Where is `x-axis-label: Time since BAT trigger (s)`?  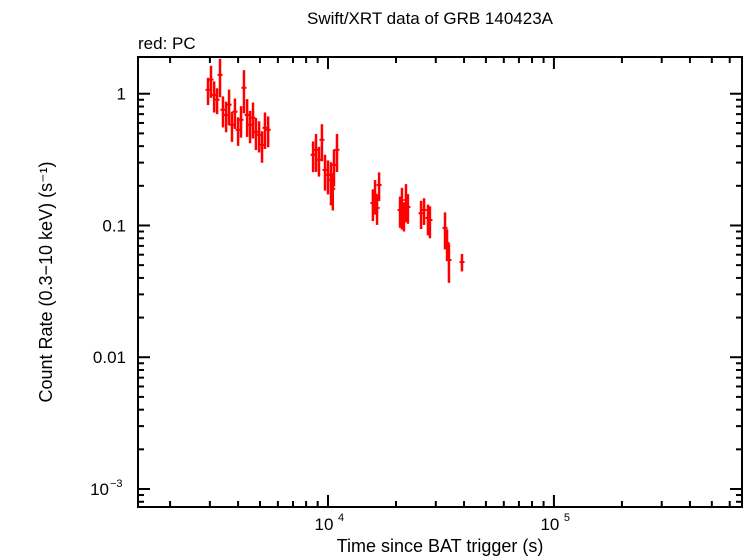 x-axis-label: Time since BAT trigger (s) is located at coordinates (440, 546).